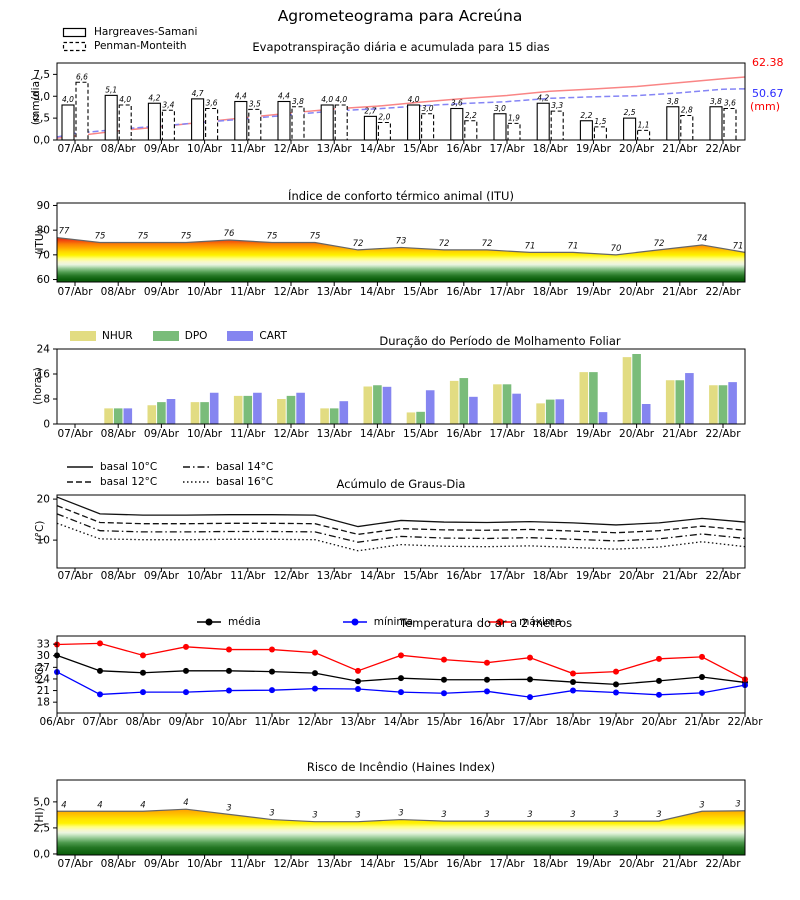 The width and height of the screenshot is (800, 900). What do you see at coordinates (119, 292) in the screenshot?
I see `svg-text: 08/Abr` at bounding box center [119, 292].